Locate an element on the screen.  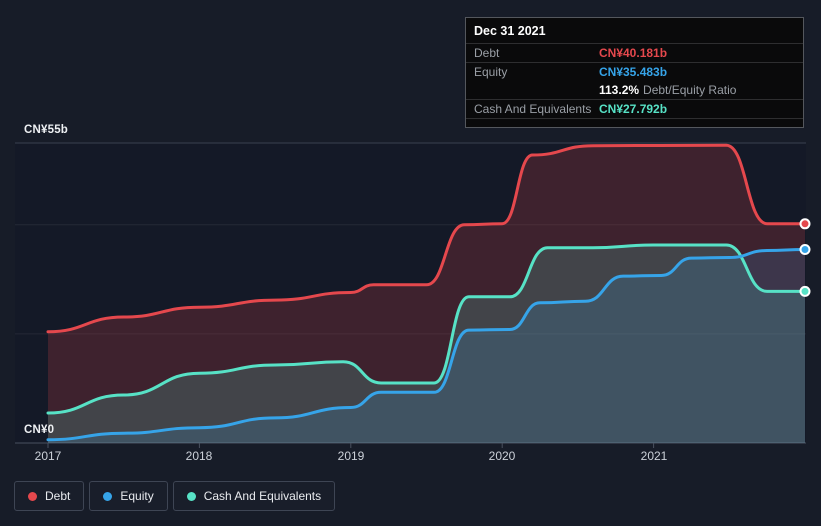
tooltip-equity-value: CN¥35.483b is located at coordinates (633, 72).